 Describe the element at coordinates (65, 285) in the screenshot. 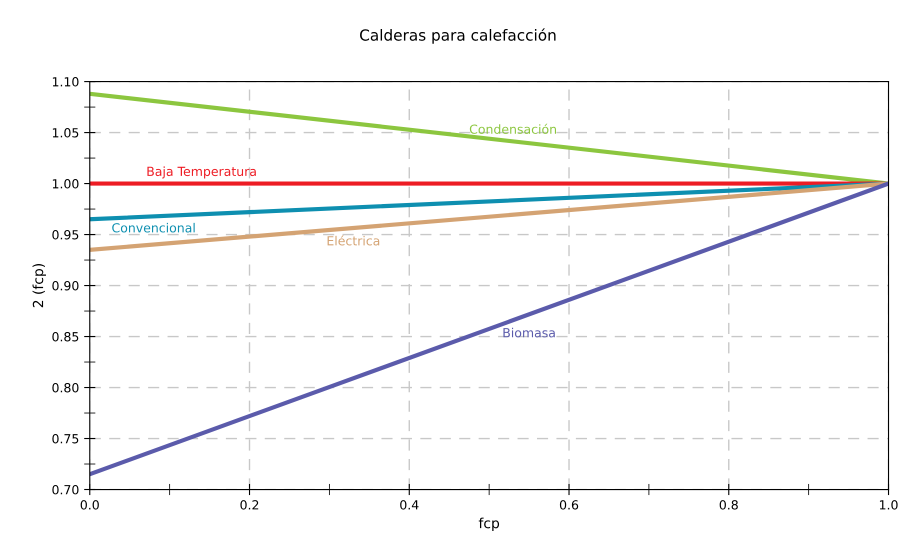

I see `y-tick-label: 0.90` at that location.